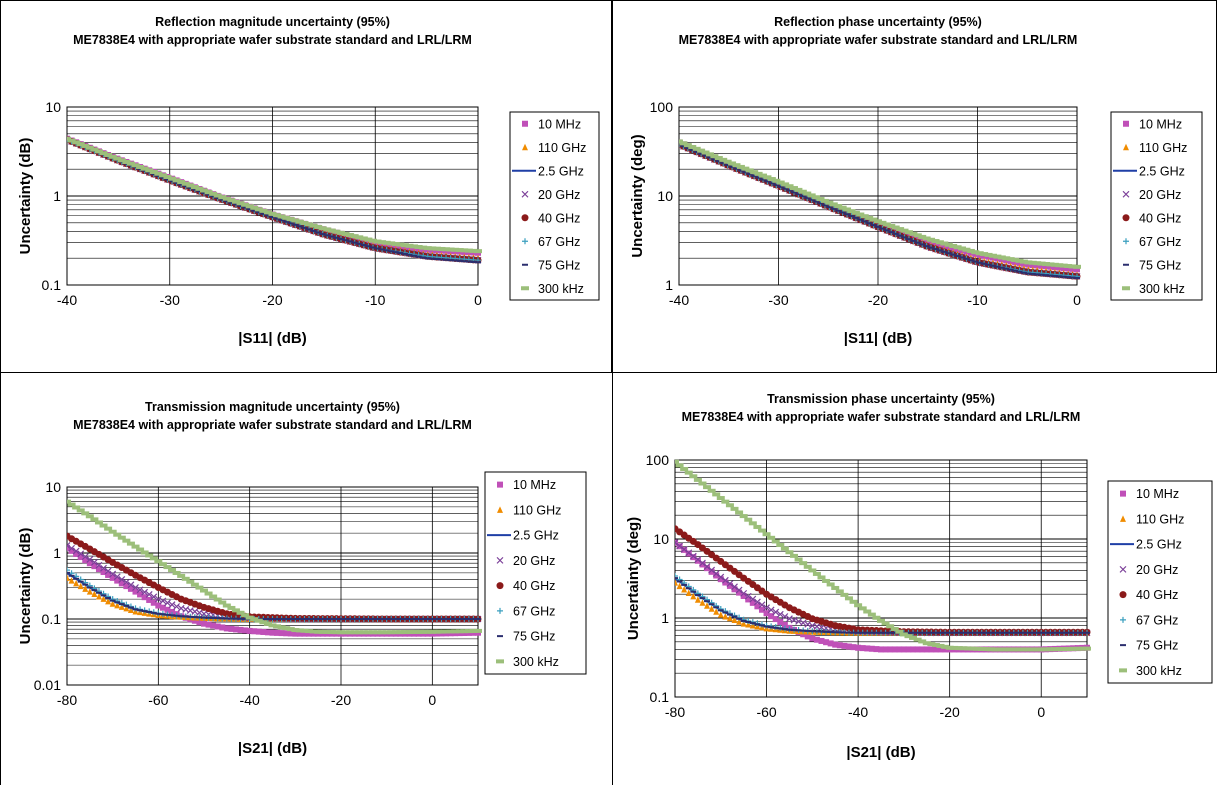 The width and height of the screenshot is (1217, 785). Describe the element at coordinates (537, 510) in the screenshot. I see `legend-label: 110 GHz` at that location.